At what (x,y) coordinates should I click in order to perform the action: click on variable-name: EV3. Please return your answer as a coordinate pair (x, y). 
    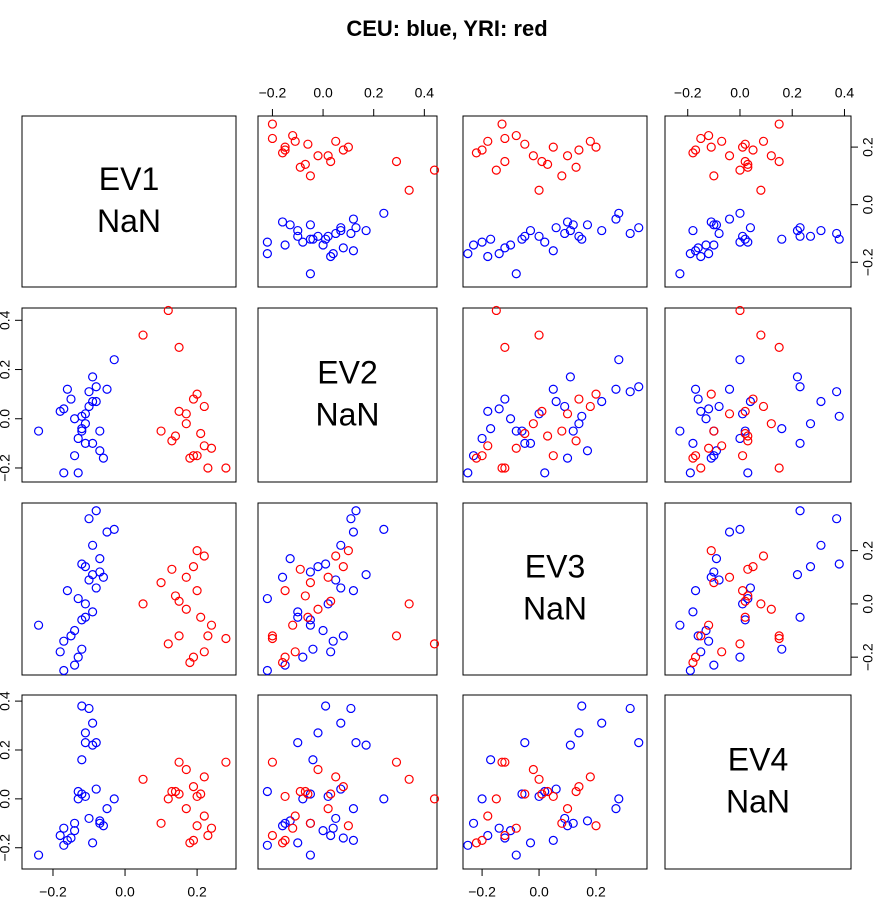
    Looking at the image, I should click on (555, 566).